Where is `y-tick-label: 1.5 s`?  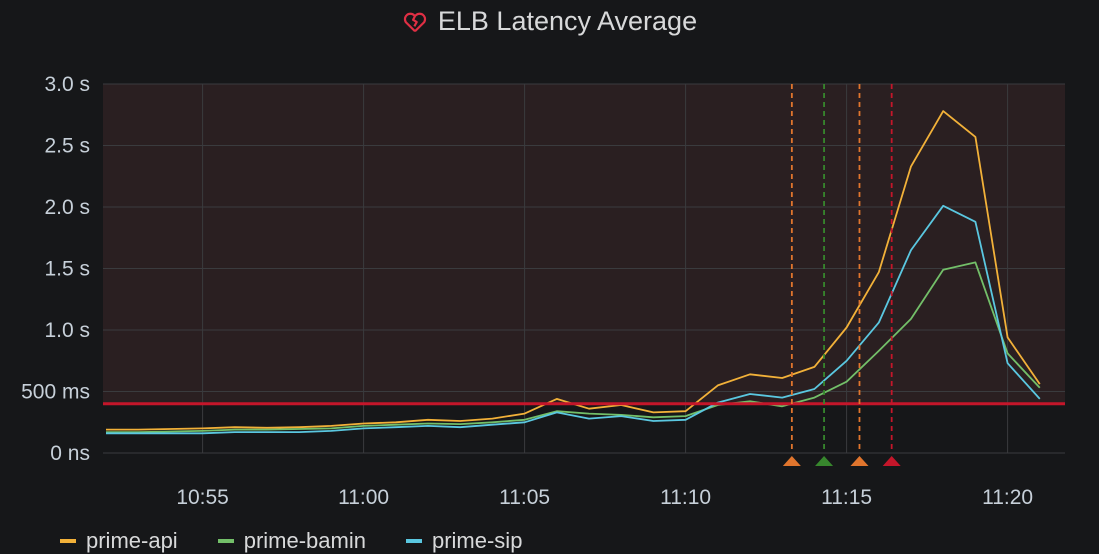
y-tick-label: 1.5 s is located at coordinates (67, 269).